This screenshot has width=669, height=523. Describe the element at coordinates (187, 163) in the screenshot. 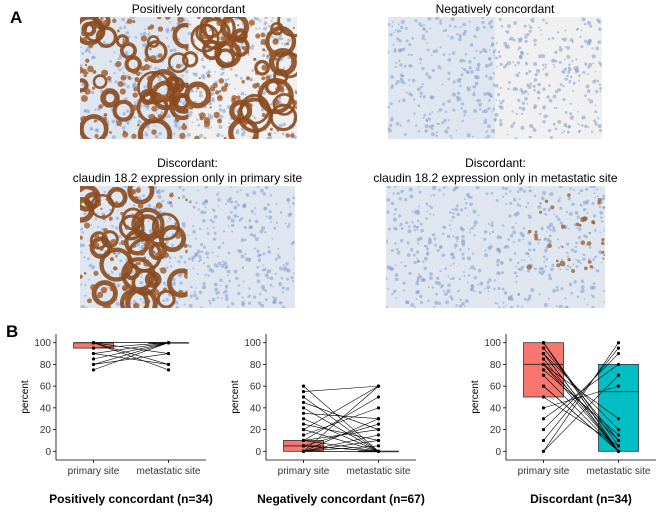

I see `caption-line: Discordant:` at that location.